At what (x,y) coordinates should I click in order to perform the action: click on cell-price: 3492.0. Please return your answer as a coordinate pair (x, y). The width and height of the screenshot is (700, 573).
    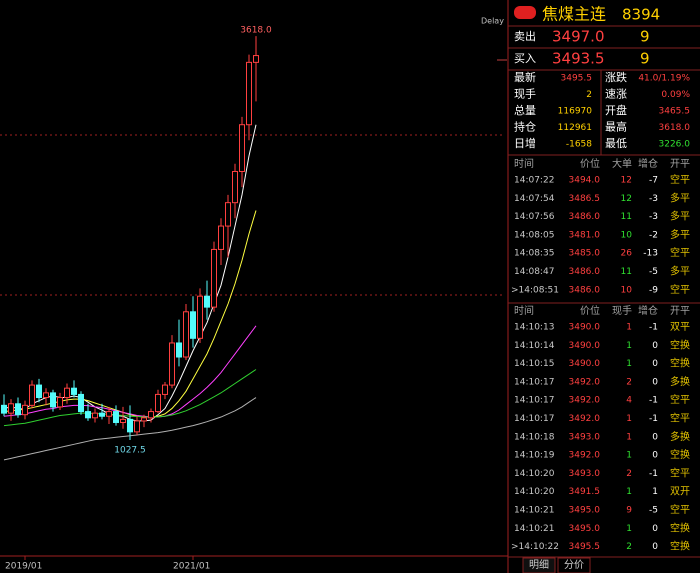
    Looking at the image, I should click on (585, 382).